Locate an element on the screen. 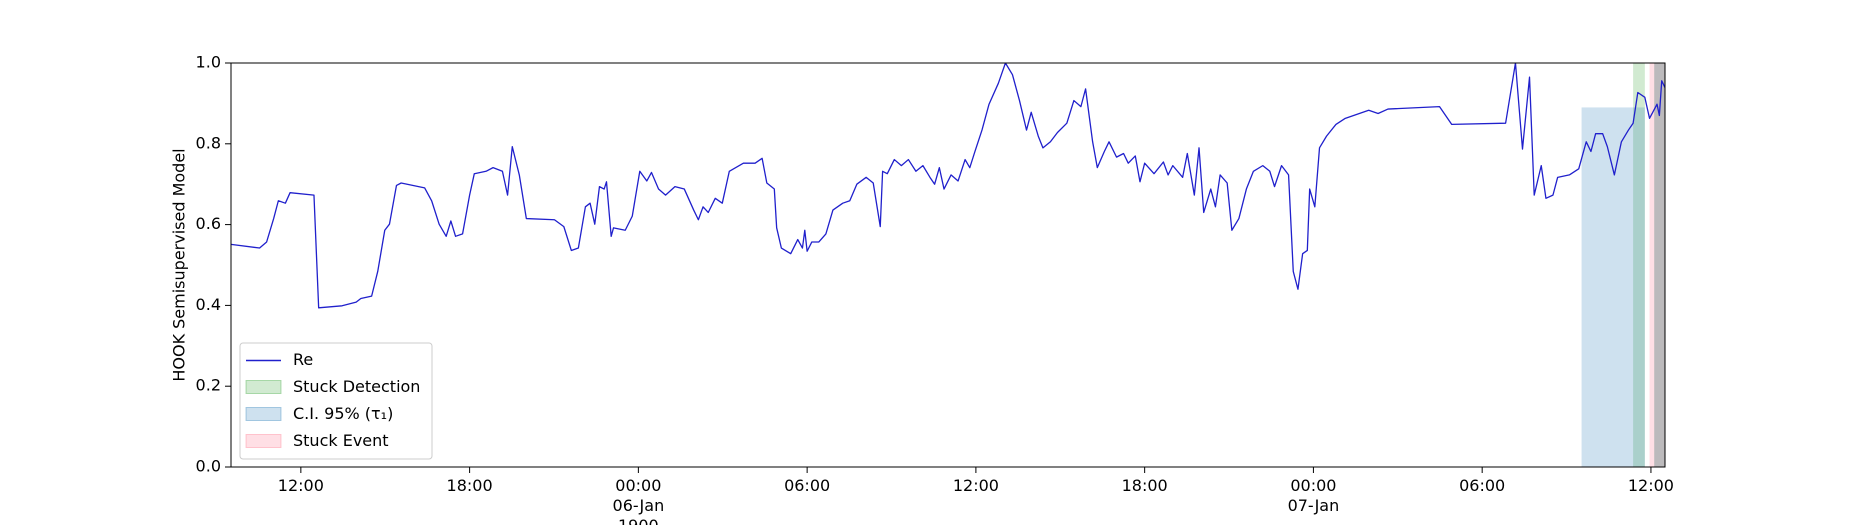 The height and width of the screenshot is (525, 1850). x-tick-label: 00:00 07-Jan is located at coordinates (1313, 495).